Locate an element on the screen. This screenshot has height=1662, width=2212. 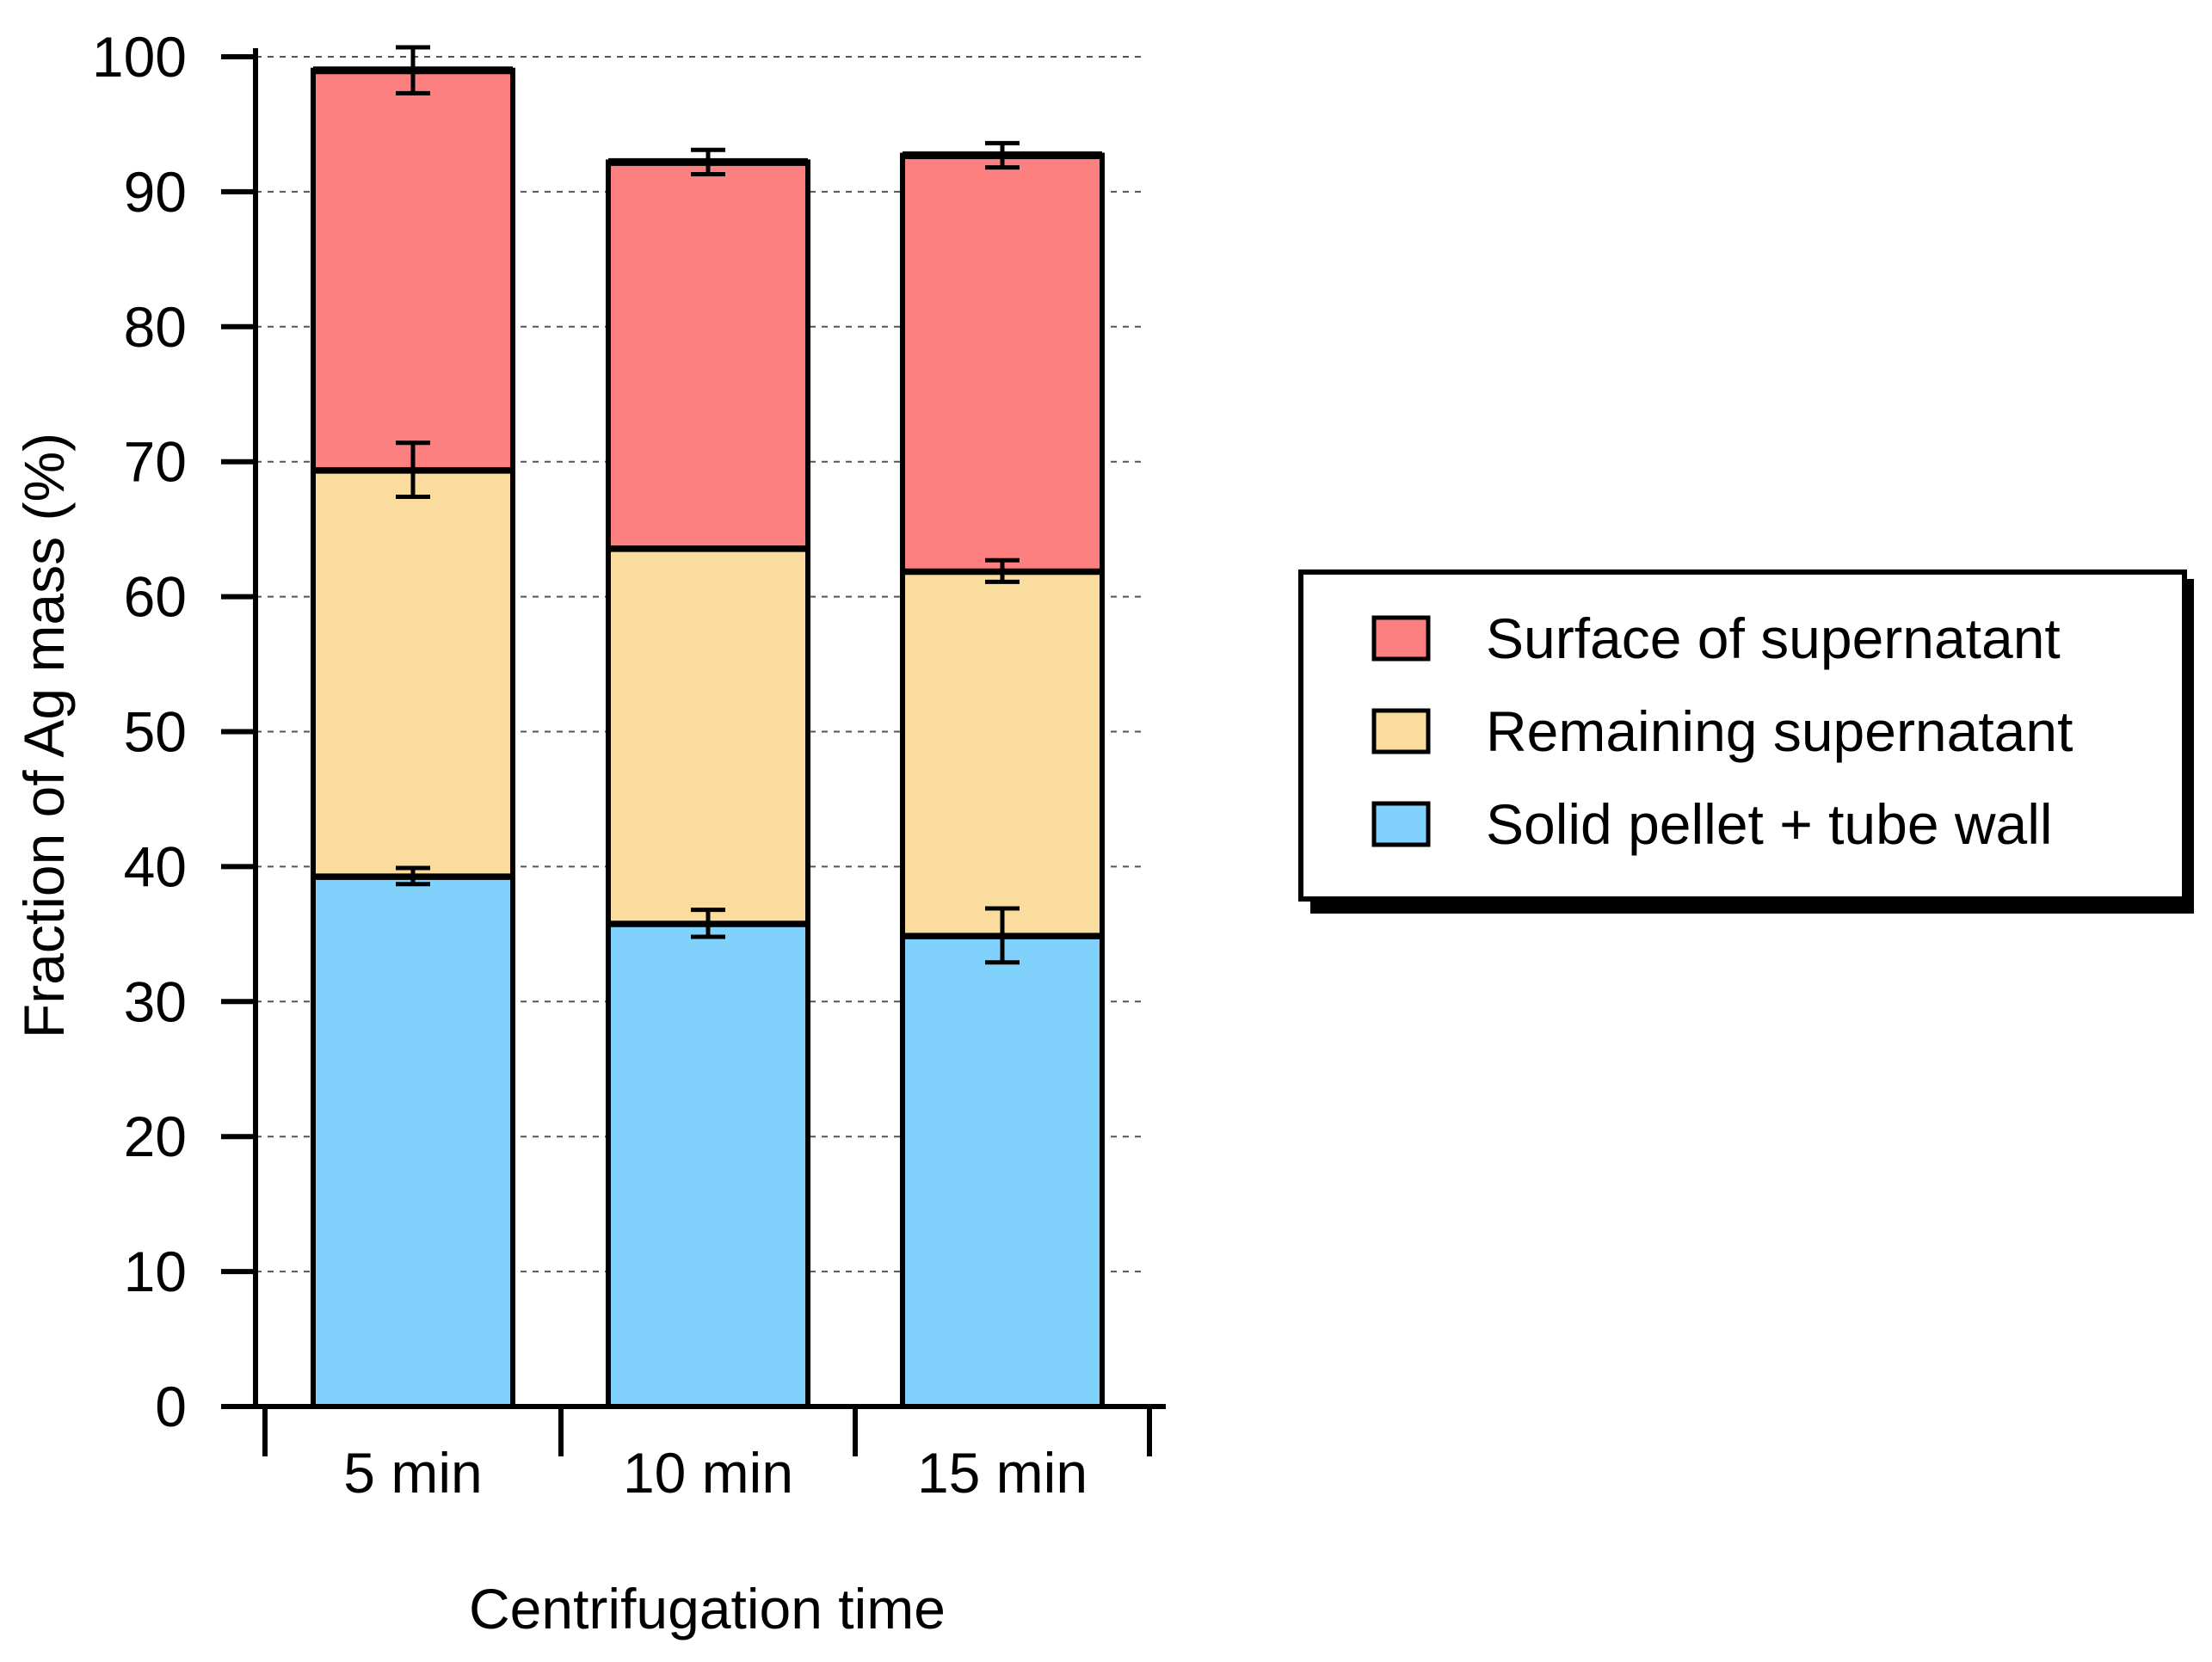
bar-10-min-solid-pellet-tube-wall is located at coordinates (708, 1164).